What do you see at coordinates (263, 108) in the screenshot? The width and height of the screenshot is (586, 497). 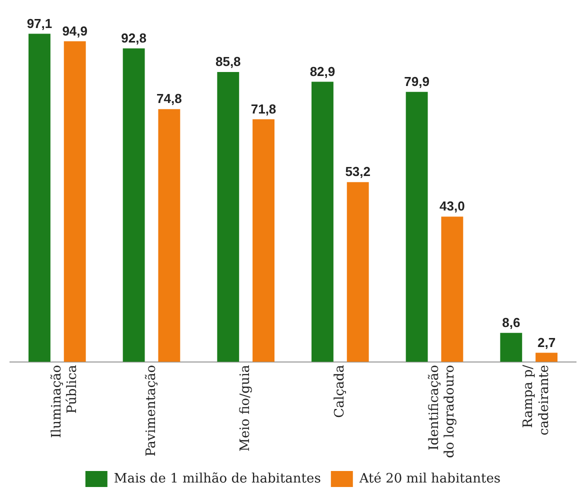 I see `data-label: 71,8` at bounding box center [263, 108].